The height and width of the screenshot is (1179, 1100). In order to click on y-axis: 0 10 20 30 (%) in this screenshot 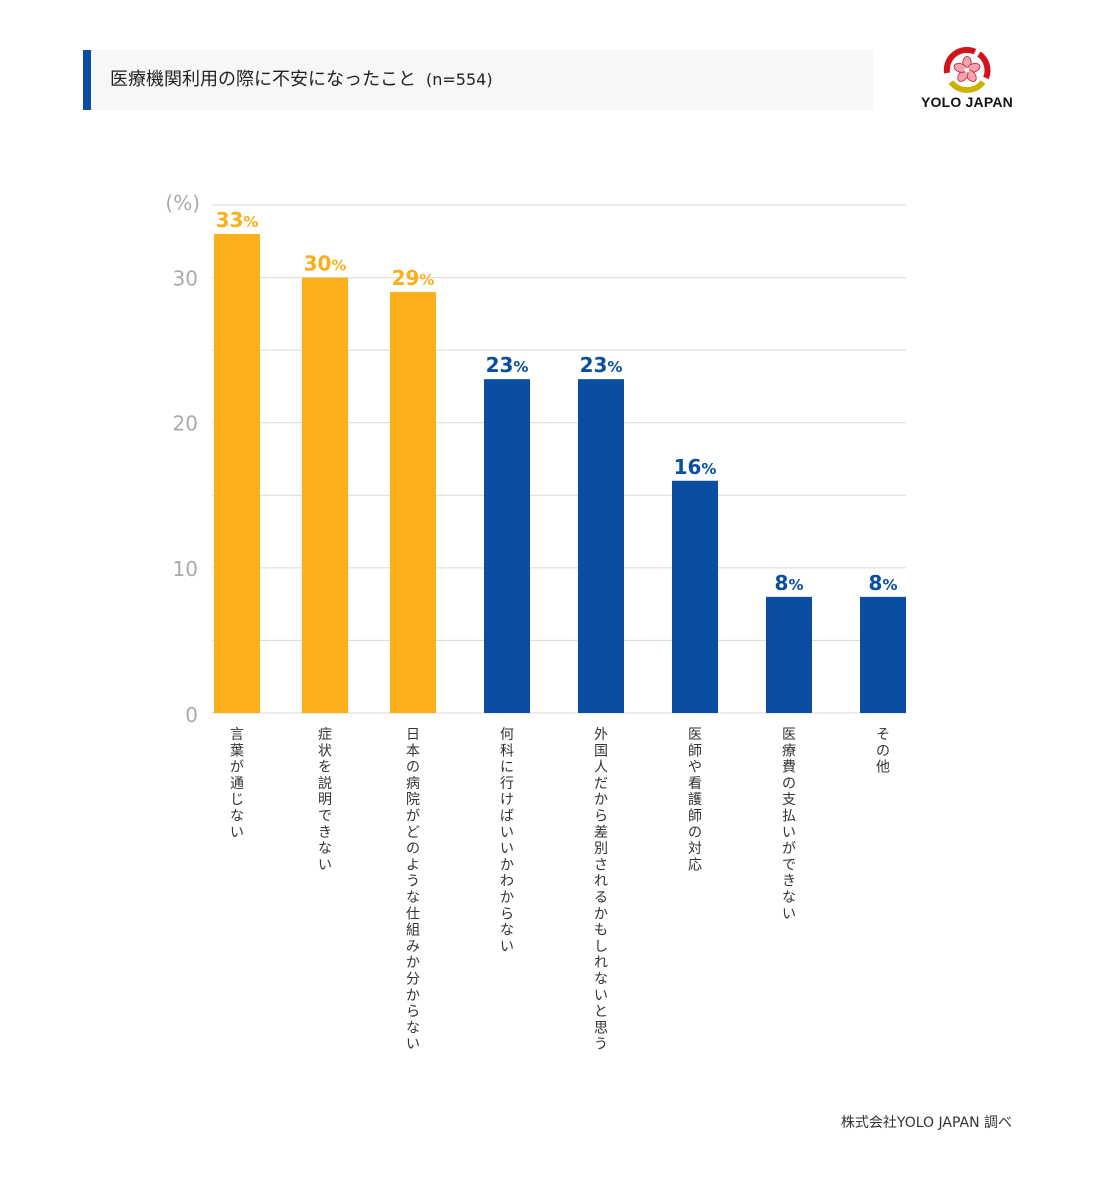, I will do `click(182, 459)`.